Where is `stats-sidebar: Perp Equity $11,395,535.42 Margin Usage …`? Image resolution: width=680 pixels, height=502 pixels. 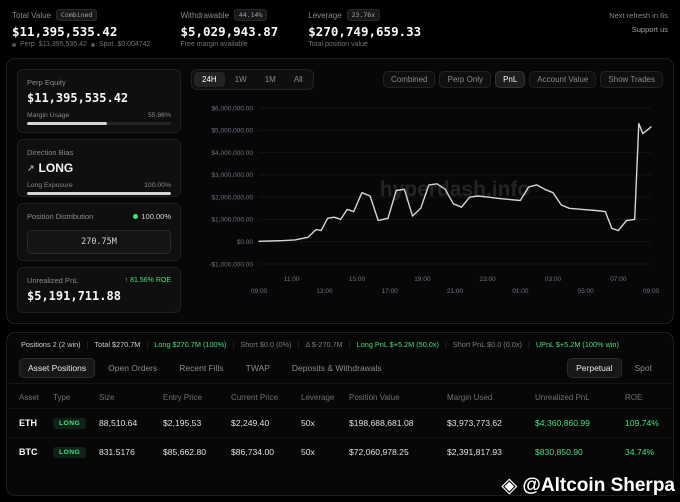 stats-sidebar: Perp Equity $11,395,535.42 Margin Usage … is located at coordinates (99, 191).